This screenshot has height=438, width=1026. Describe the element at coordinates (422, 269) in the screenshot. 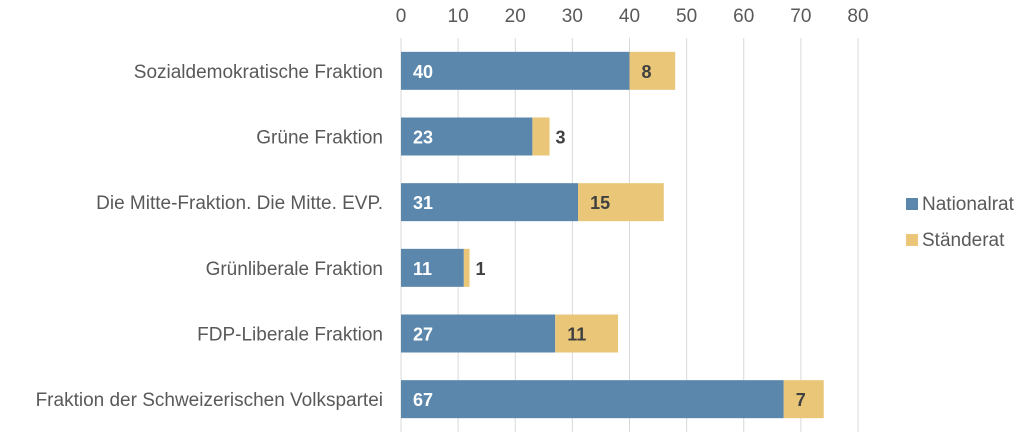

I see `data-label-nationalrat-3: 11` at that location.